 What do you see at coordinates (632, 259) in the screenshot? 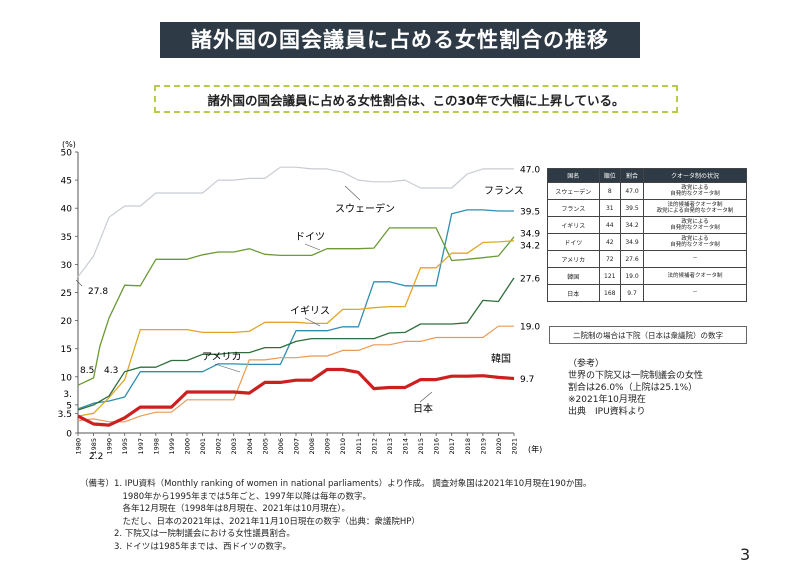
I see `table-cell: 27.6` at bounding box center [632, 259].